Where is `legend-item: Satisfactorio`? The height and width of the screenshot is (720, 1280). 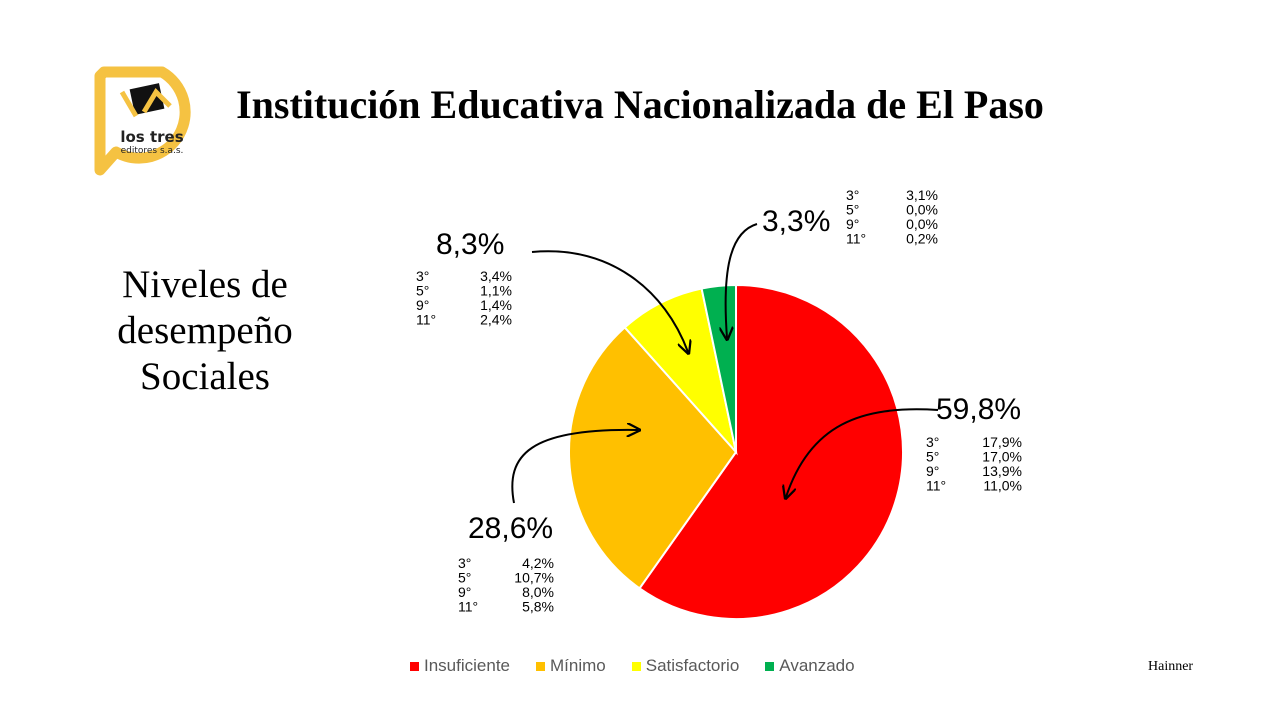 legend-item: Satisfactorio is located at coordinates (685, 666).